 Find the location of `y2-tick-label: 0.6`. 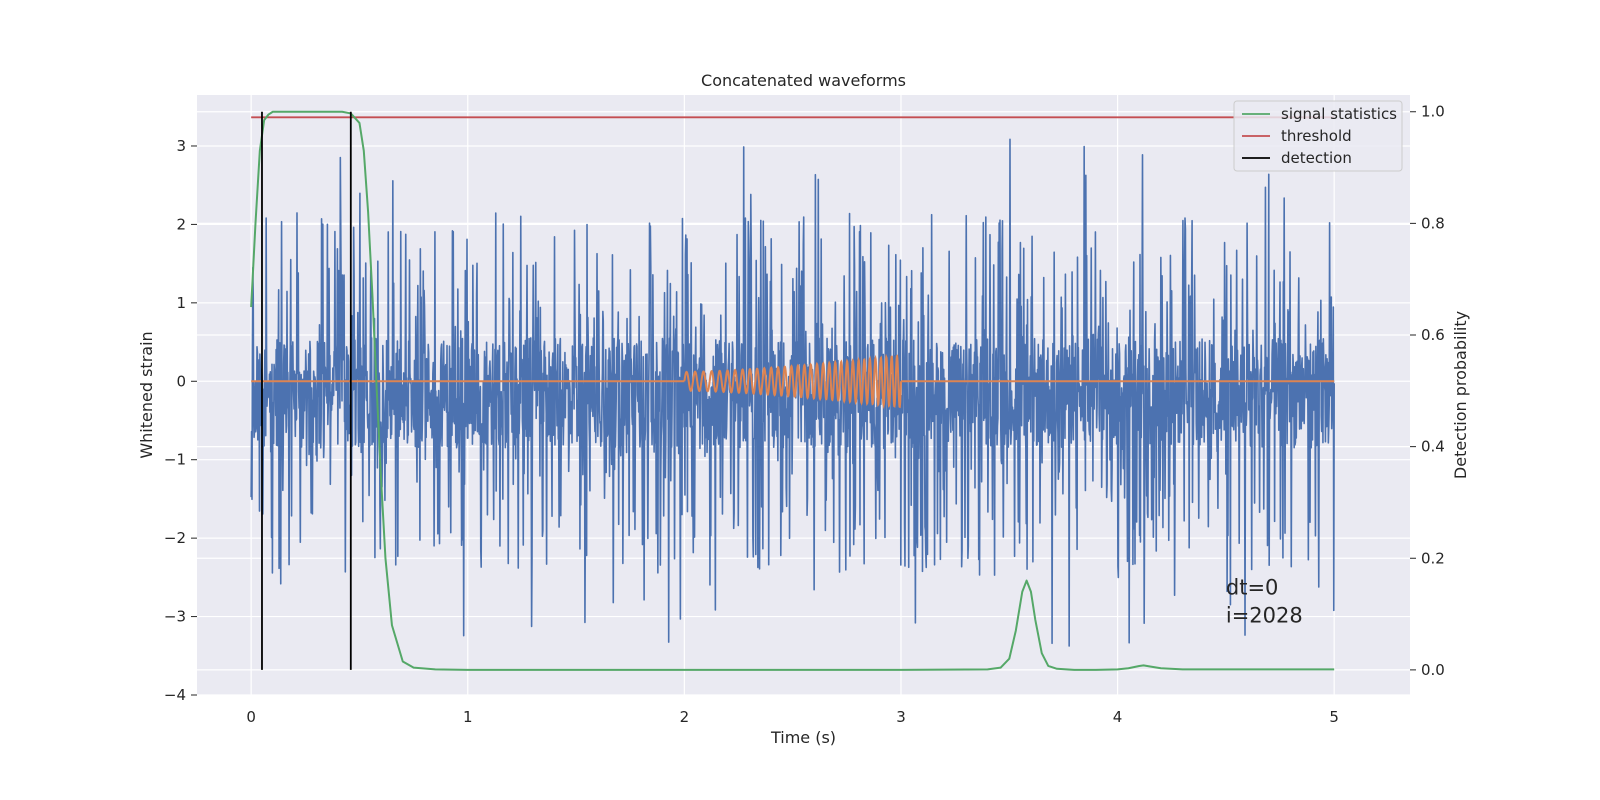

y2-tick-label: 0.6 is located at coordinates (1433, 335).